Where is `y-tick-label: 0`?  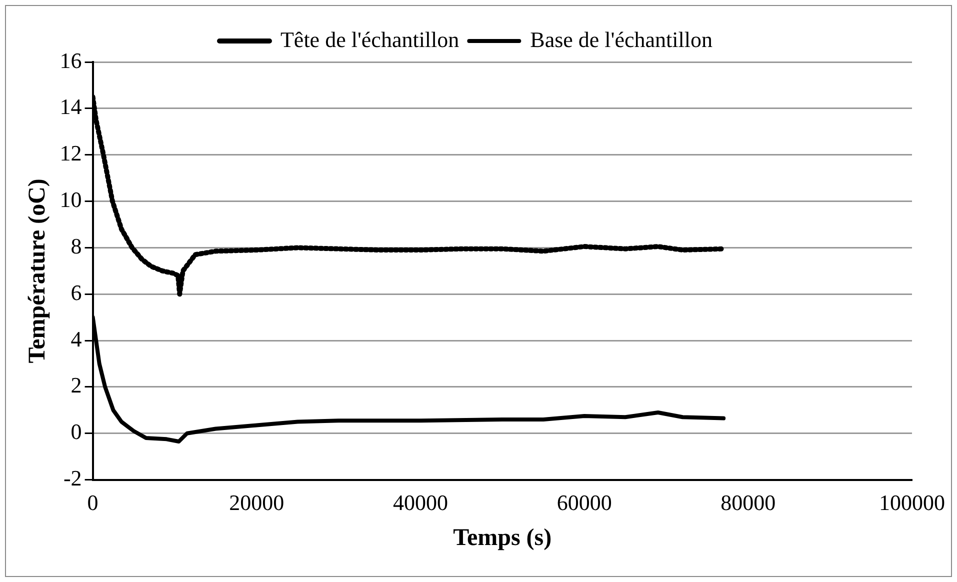 y-tick-label: 0 is located at coordinates (76, 431).